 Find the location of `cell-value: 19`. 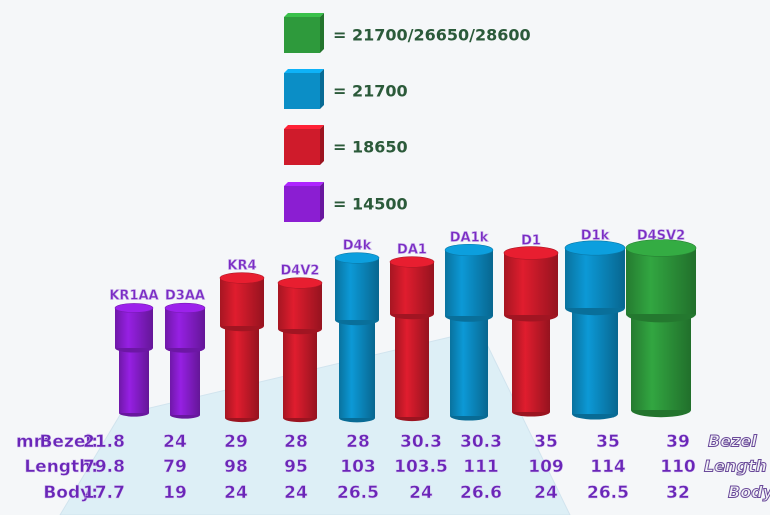

cell-value: 19 is located at coordinates (175, 493).